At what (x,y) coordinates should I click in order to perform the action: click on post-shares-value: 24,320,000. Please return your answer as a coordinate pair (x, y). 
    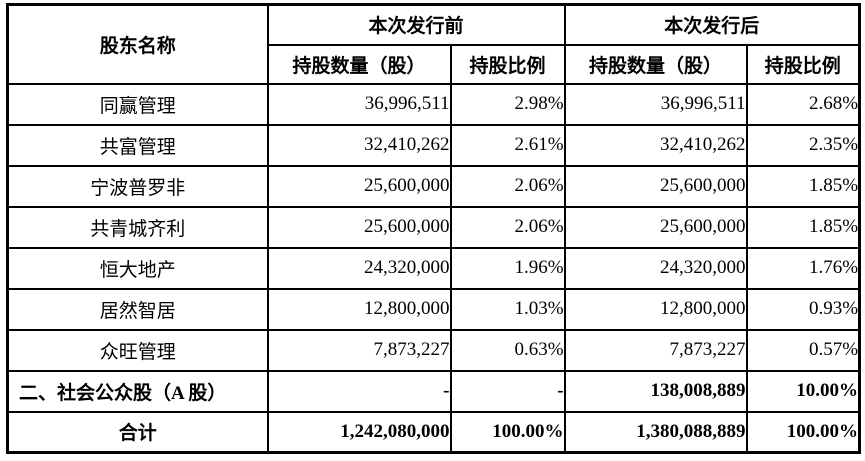
    Looking at the image, I should click on (655, 268).